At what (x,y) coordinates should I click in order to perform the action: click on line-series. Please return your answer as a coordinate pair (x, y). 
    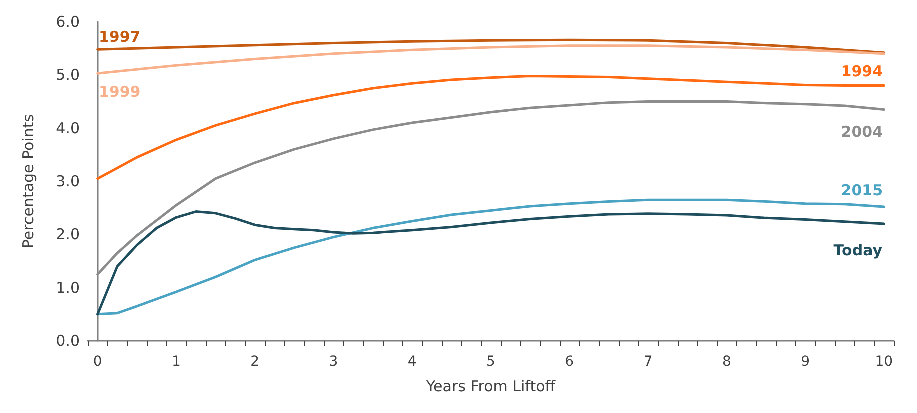
    Looking at the image, I should click on (491, 59).